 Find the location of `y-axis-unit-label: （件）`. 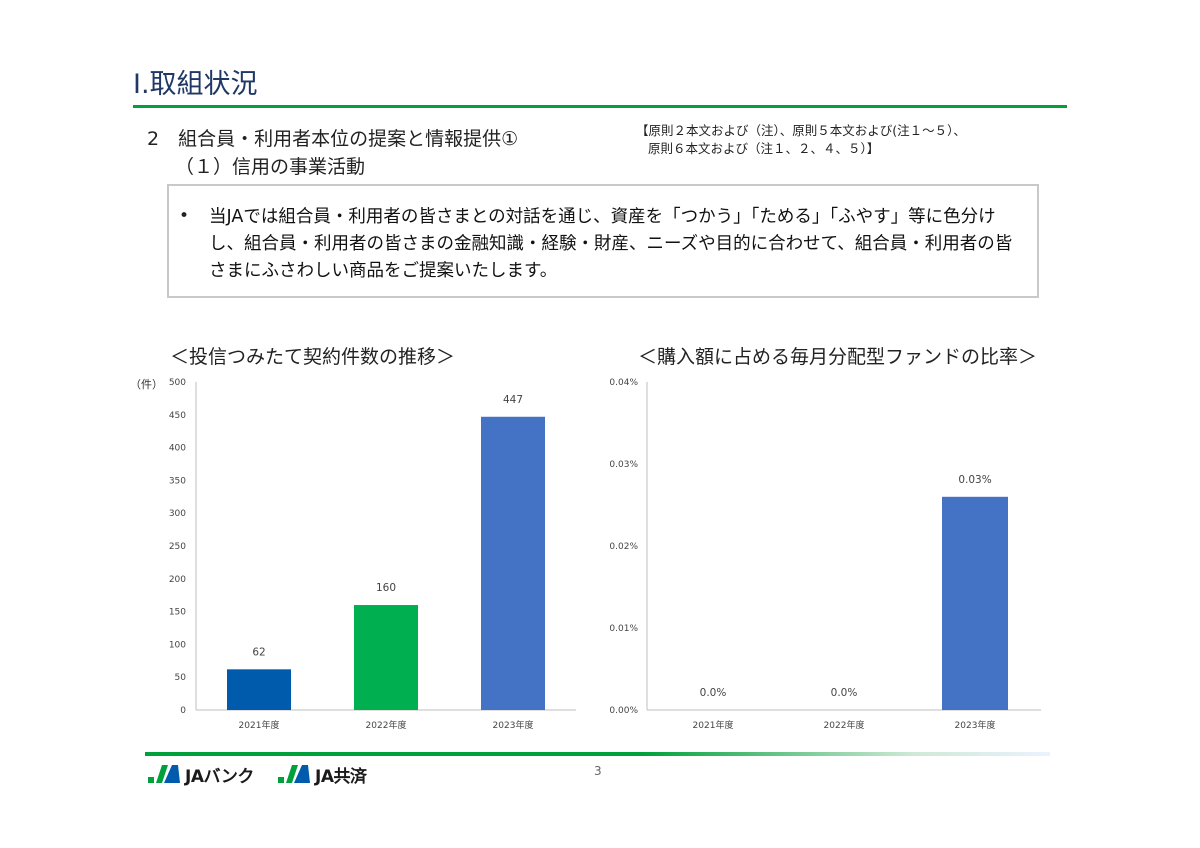

y-axis-unit-label: （件） is located at coordinates (146, 384).